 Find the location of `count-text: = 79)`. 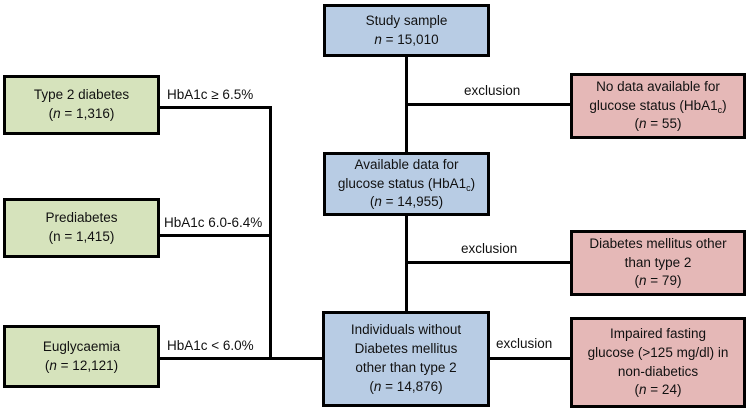

count-text: = 79) is located at coordinates (664, 281).